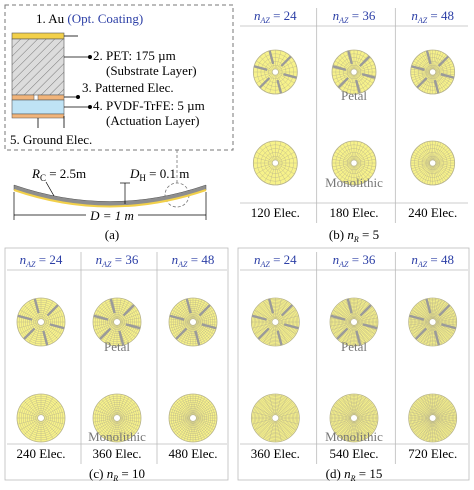 The image size is (474, 490). I want to click on electrode-count-label: 540 Elec., so click(353, 453).